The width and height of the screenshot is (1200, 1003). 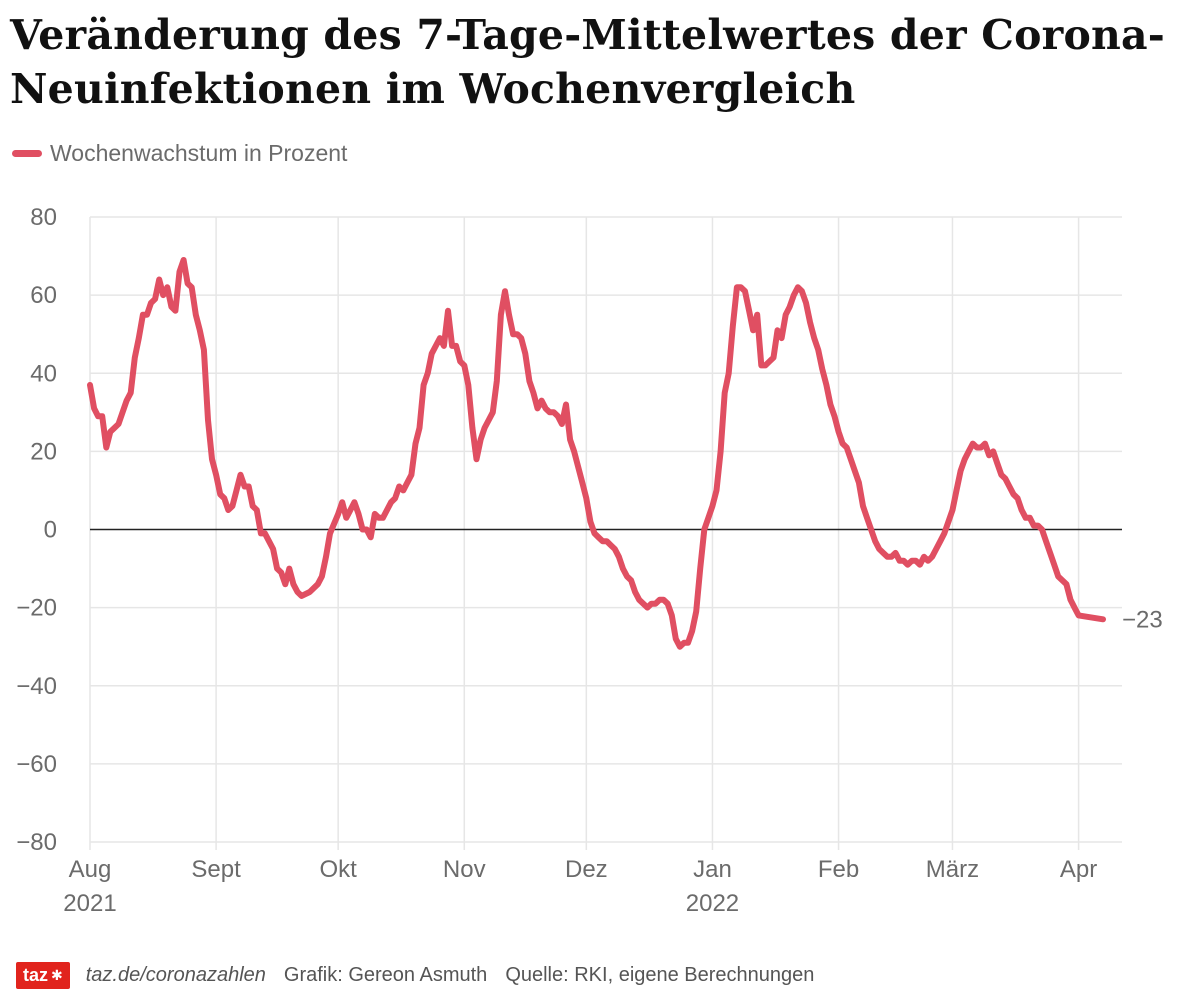 What do you see at coordinates (90, 869) in the screenshot?
I see `x-tick-label: Aug` at bounding box center [90, 869].